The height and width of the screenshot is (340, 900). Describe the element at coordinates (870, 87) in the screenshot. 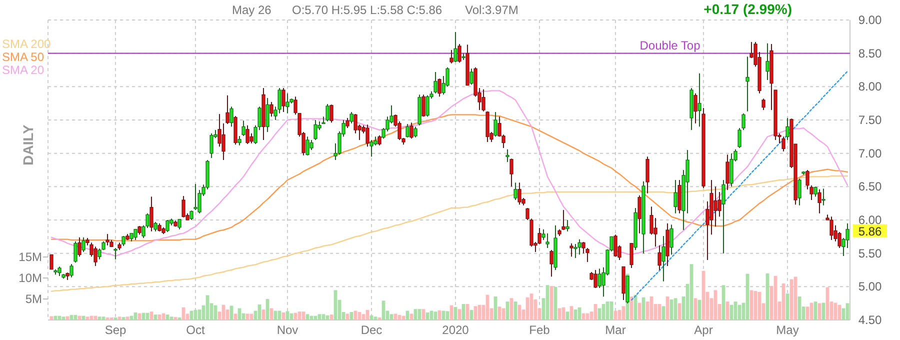

I see `y-tick-label: 8.00` at that location.